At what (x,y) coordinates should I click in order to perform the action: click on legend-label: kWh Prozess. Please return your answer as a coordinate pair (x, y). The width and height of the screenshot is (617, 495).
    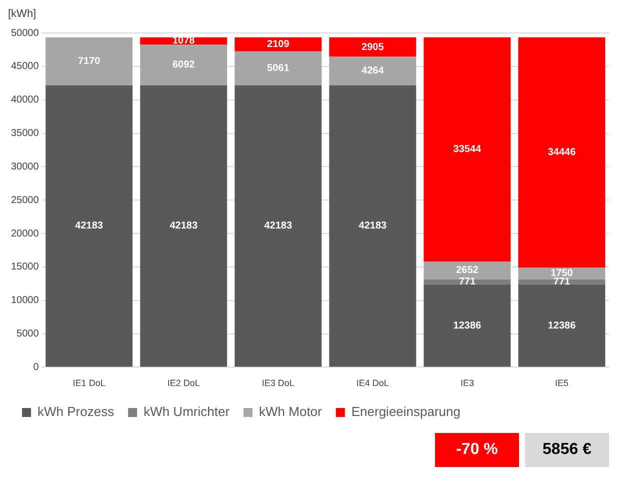
    Looking at the image, I should click on (76, 412).